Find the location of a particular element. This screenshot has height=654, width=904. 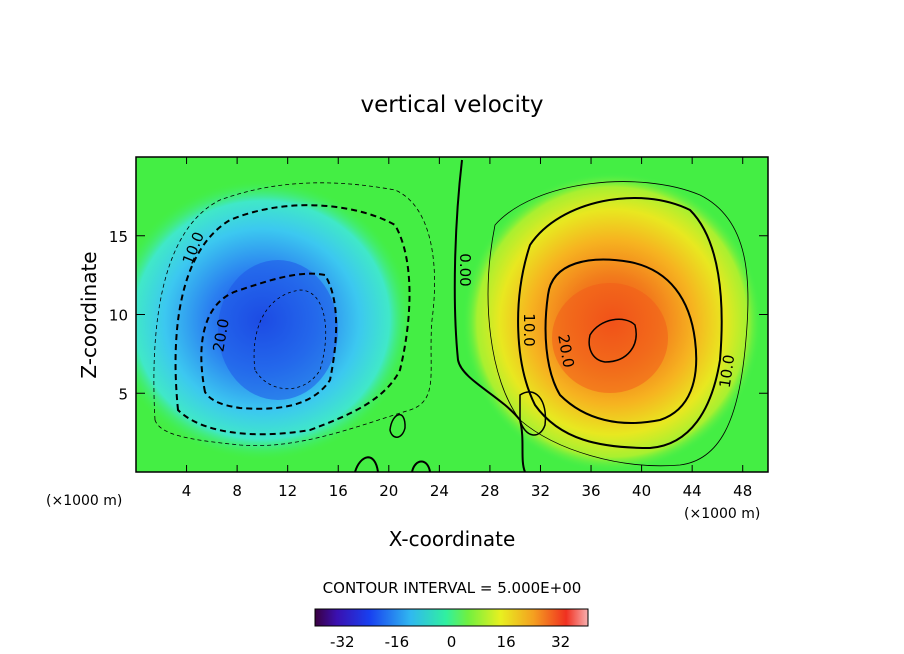

colorbar-tick-label: 0 is located at coordinates (452, 642).